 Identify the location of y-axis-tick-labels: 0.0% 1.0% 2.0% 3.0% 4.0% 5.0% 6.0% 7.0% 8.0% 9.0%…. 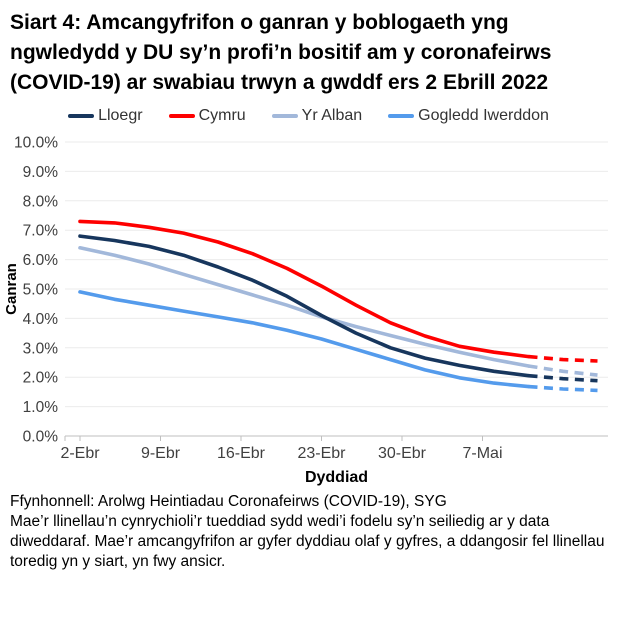
(36, 290).